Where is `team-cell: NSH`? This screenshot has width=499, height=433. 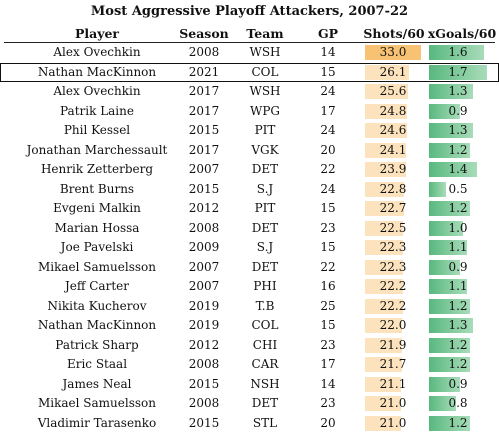 team-cell: NSH is located at coordinates (265, 385).